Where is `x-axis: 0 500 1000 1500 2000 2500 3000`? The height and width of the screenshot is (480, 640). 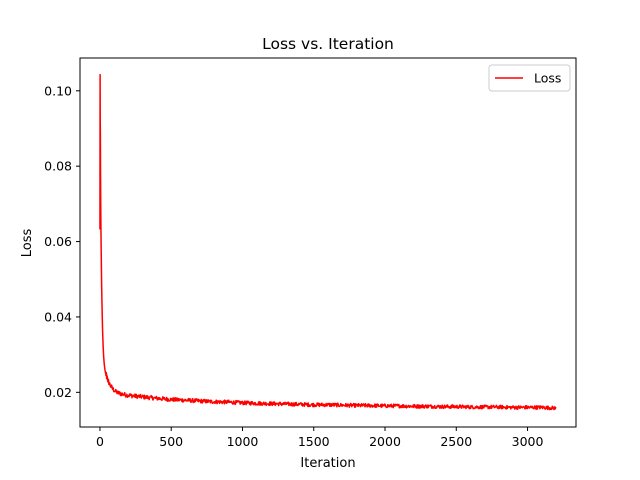
x-axis: 0 500 1000 1500 2000 2500 3000 is located at coordinates (320, 438).